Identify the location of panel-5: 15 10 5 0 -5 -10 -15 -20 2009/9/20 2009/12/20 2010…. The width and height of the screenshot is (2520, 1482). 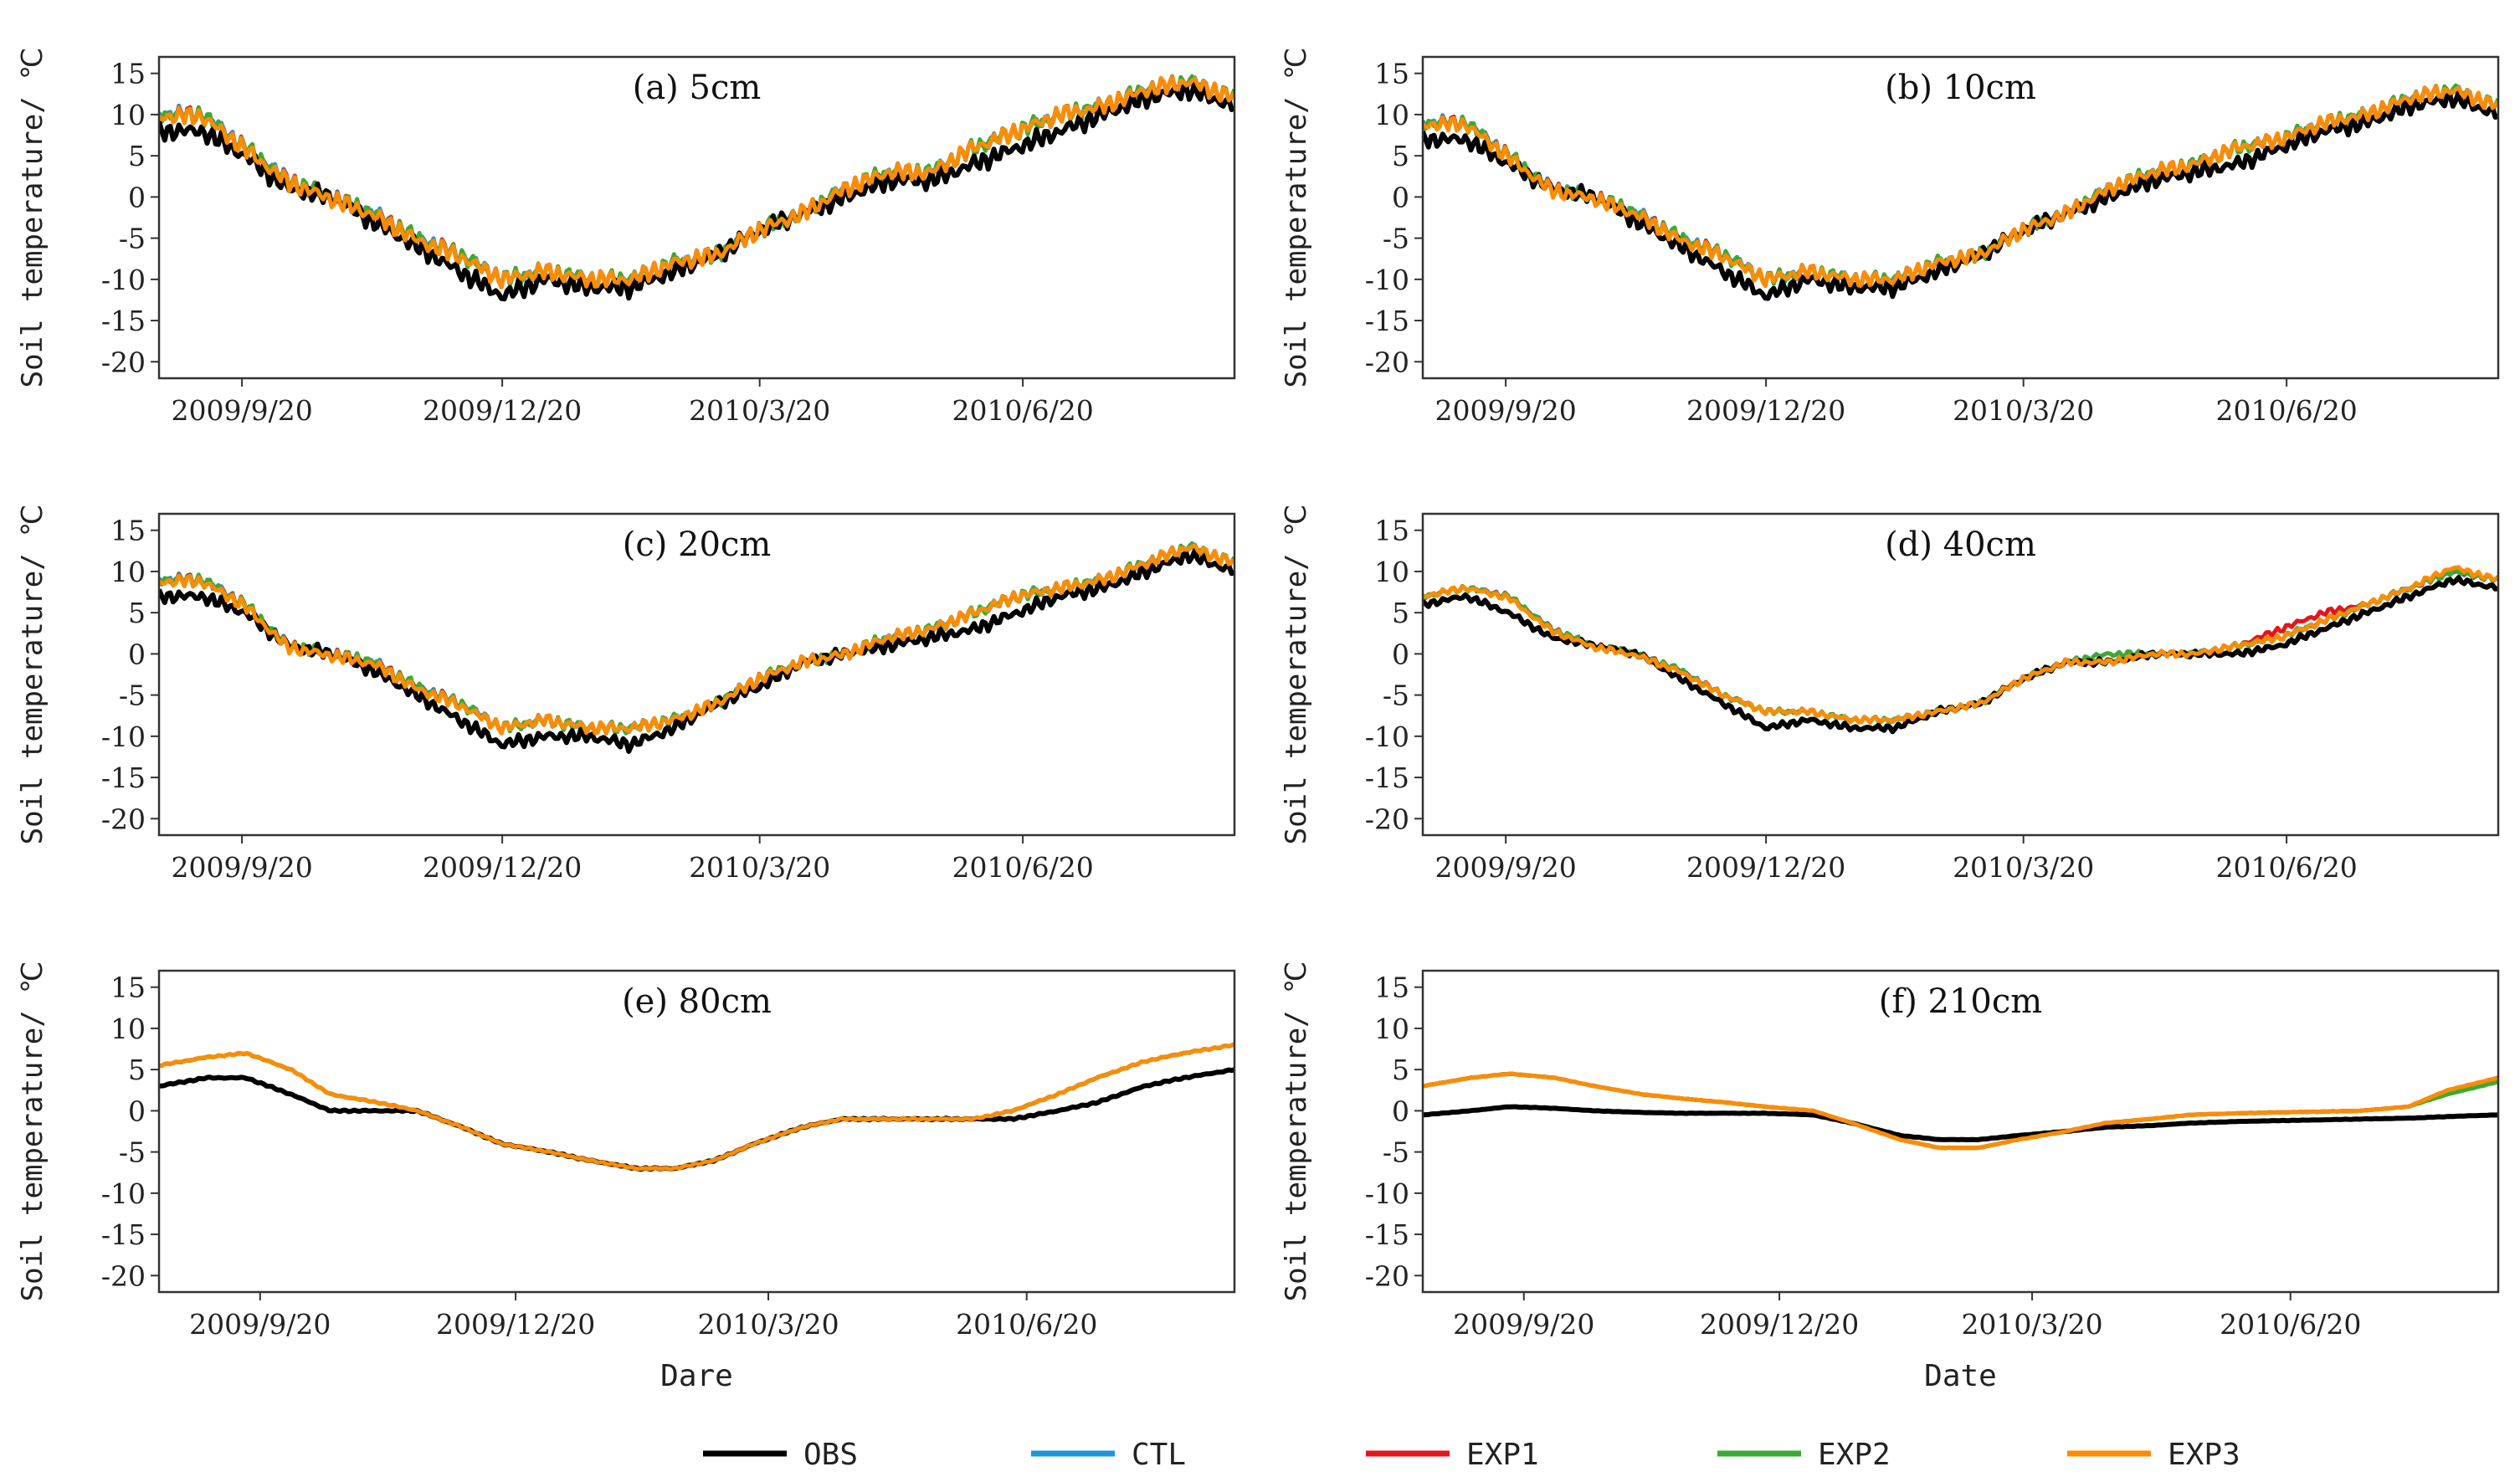
(626, 1177).